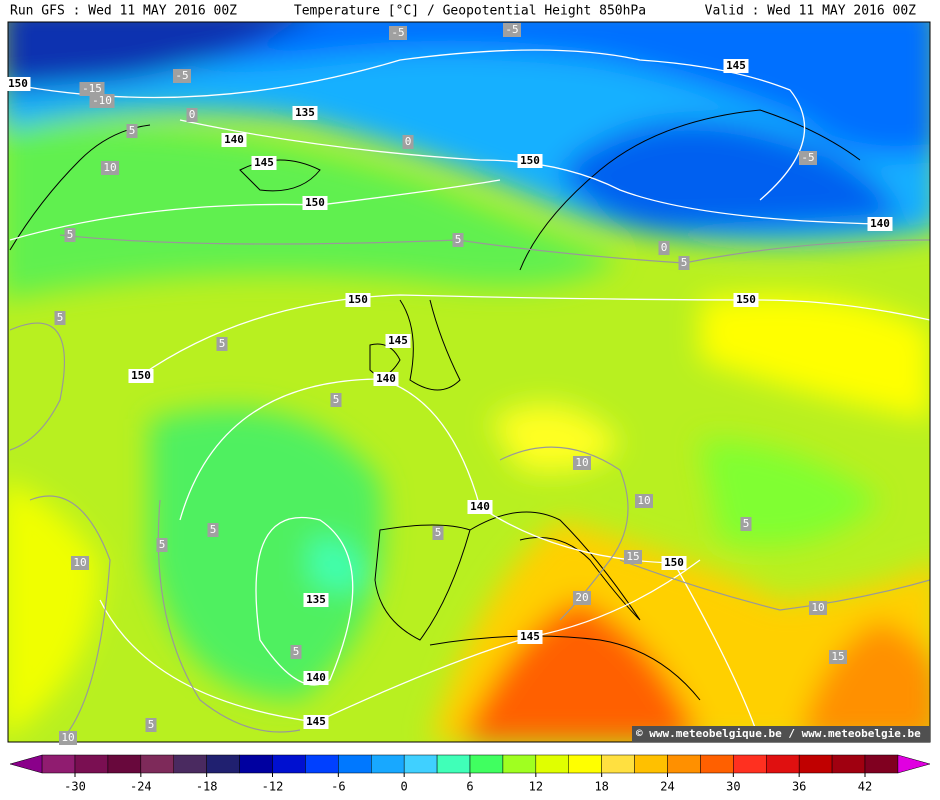  I want to click on colorbar: -30 -24 -18 -12 -6 0 6 12 18 24 30 36 42, so click(470, 774).